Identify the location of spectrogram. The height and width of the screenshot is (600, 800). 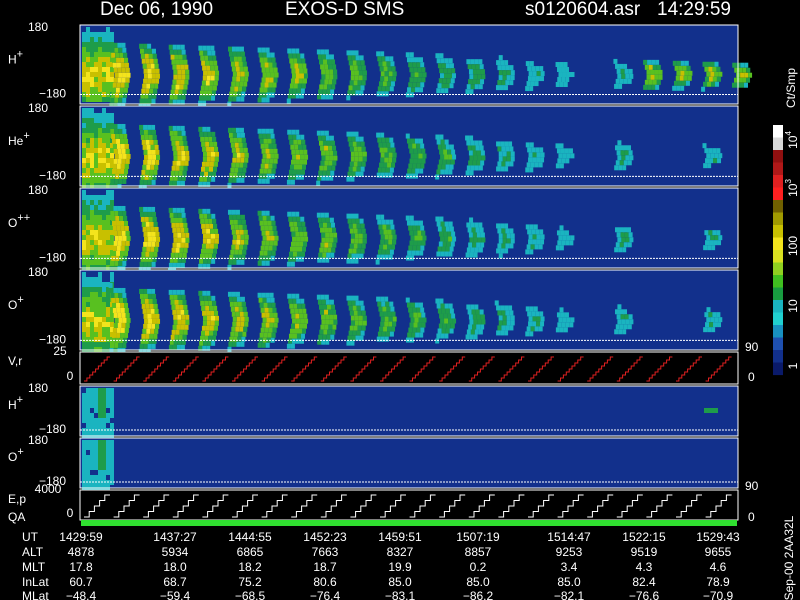
(417, 68).